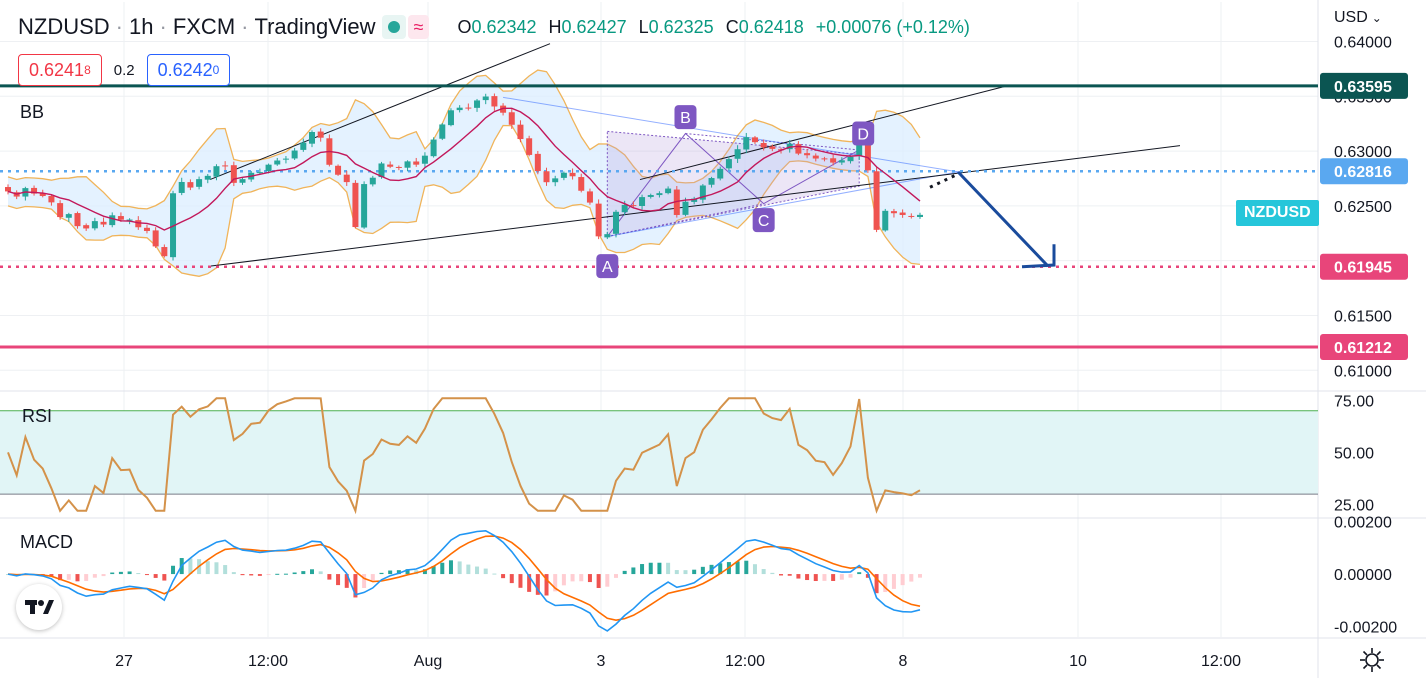 This screenshot has height=683, width=1426. What do you see at coordinates (1372, 660) in the screenshot?
I see `gear-icon` at bounding box center [1372, 660].